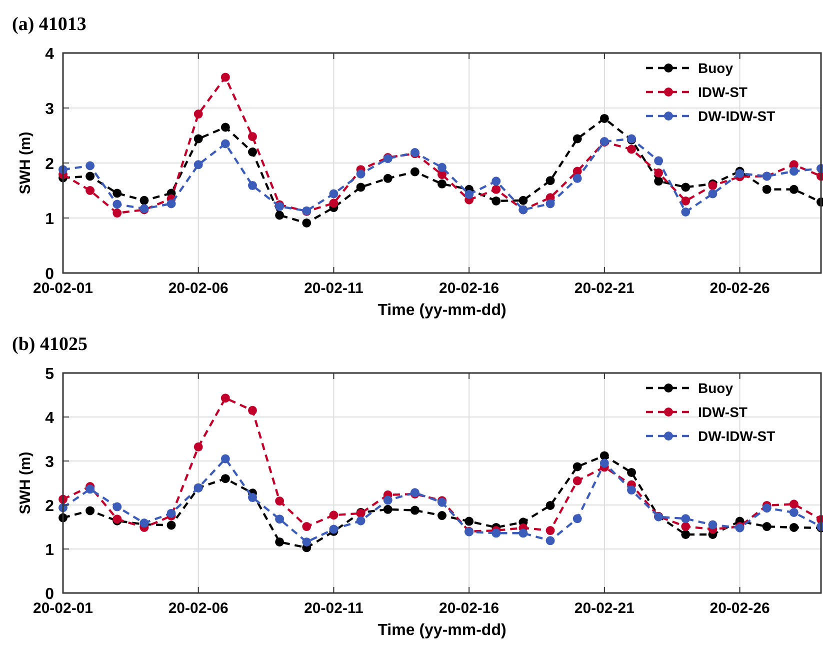 Image resolution: width=823 pixels, height=657 pixels. I want to click on y-tick-label: 5, so click(49, 374).